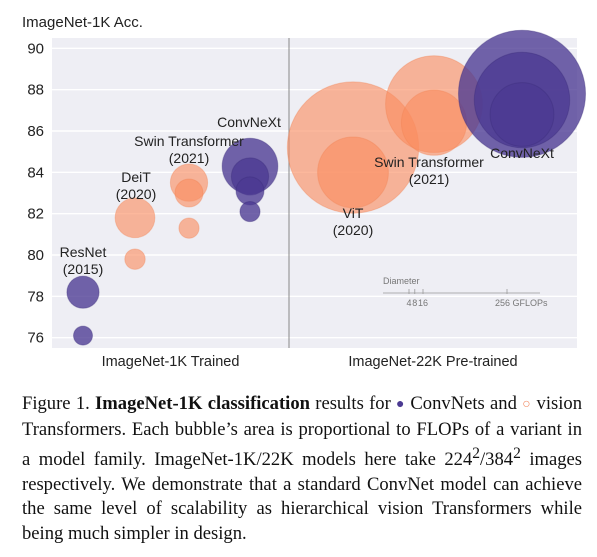 Image resolution: width=597 pixels, height=557 pixels. I want to click on caption-fig-label: Figure 1., so click(56, 403).